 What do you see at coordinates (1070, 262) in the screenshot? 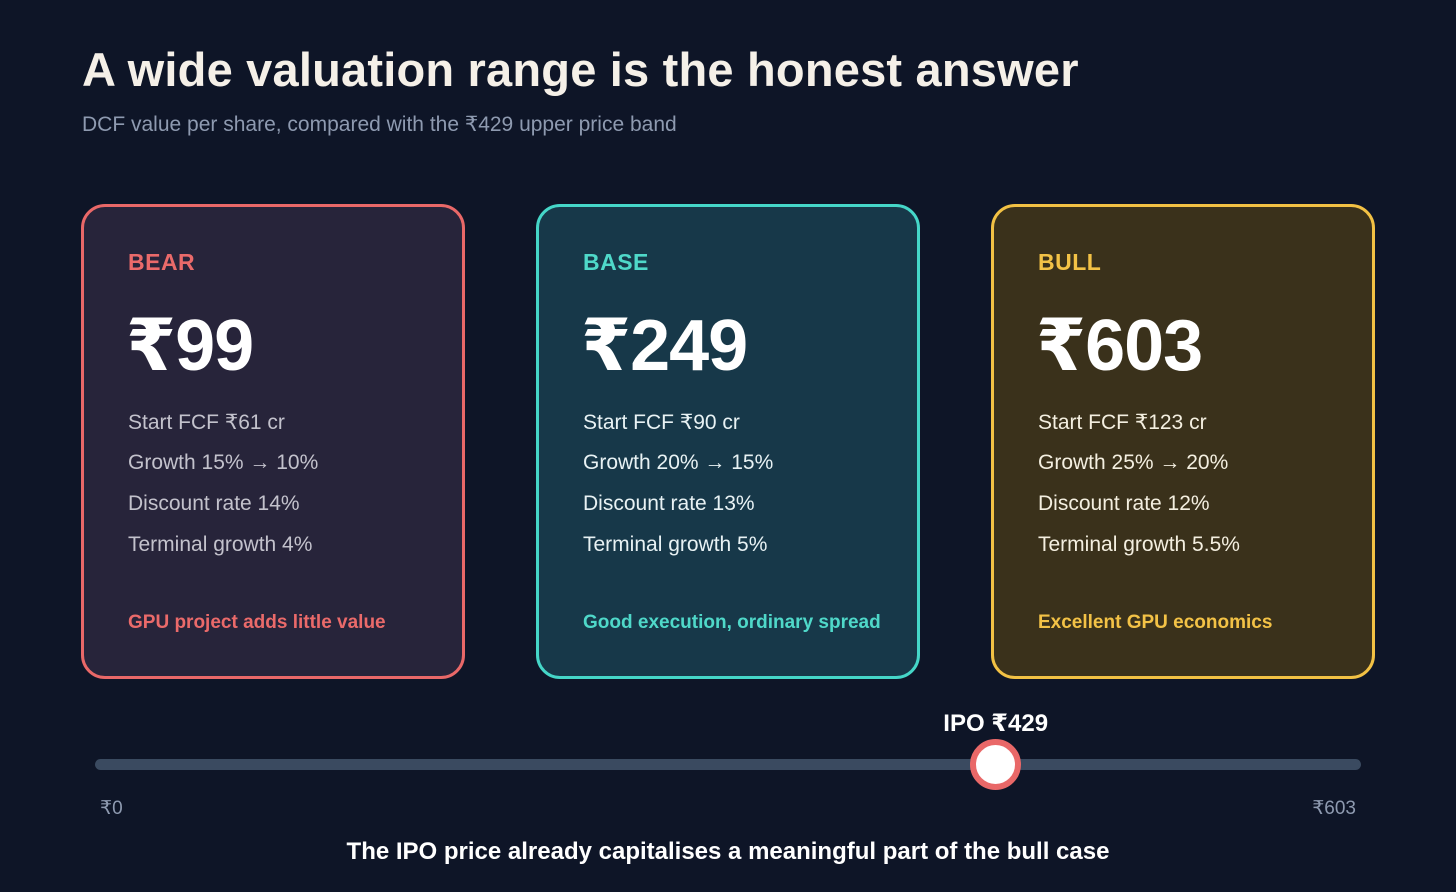
I see `scenario-label: BULL` at bounding box center [1070, 262].